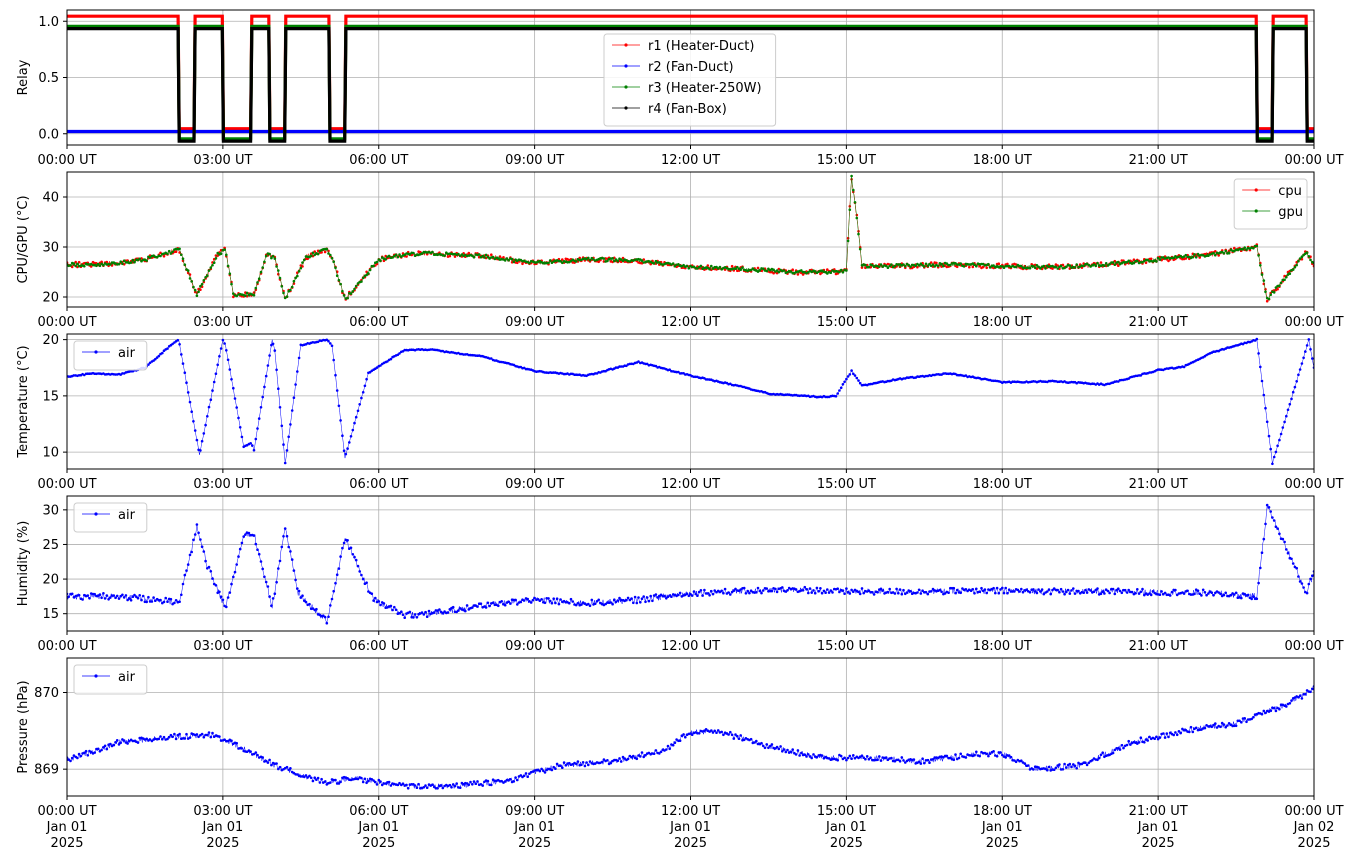 The height and width of the screenshot is (861, 1355). I want to click on legend: air, so click(110, 355).